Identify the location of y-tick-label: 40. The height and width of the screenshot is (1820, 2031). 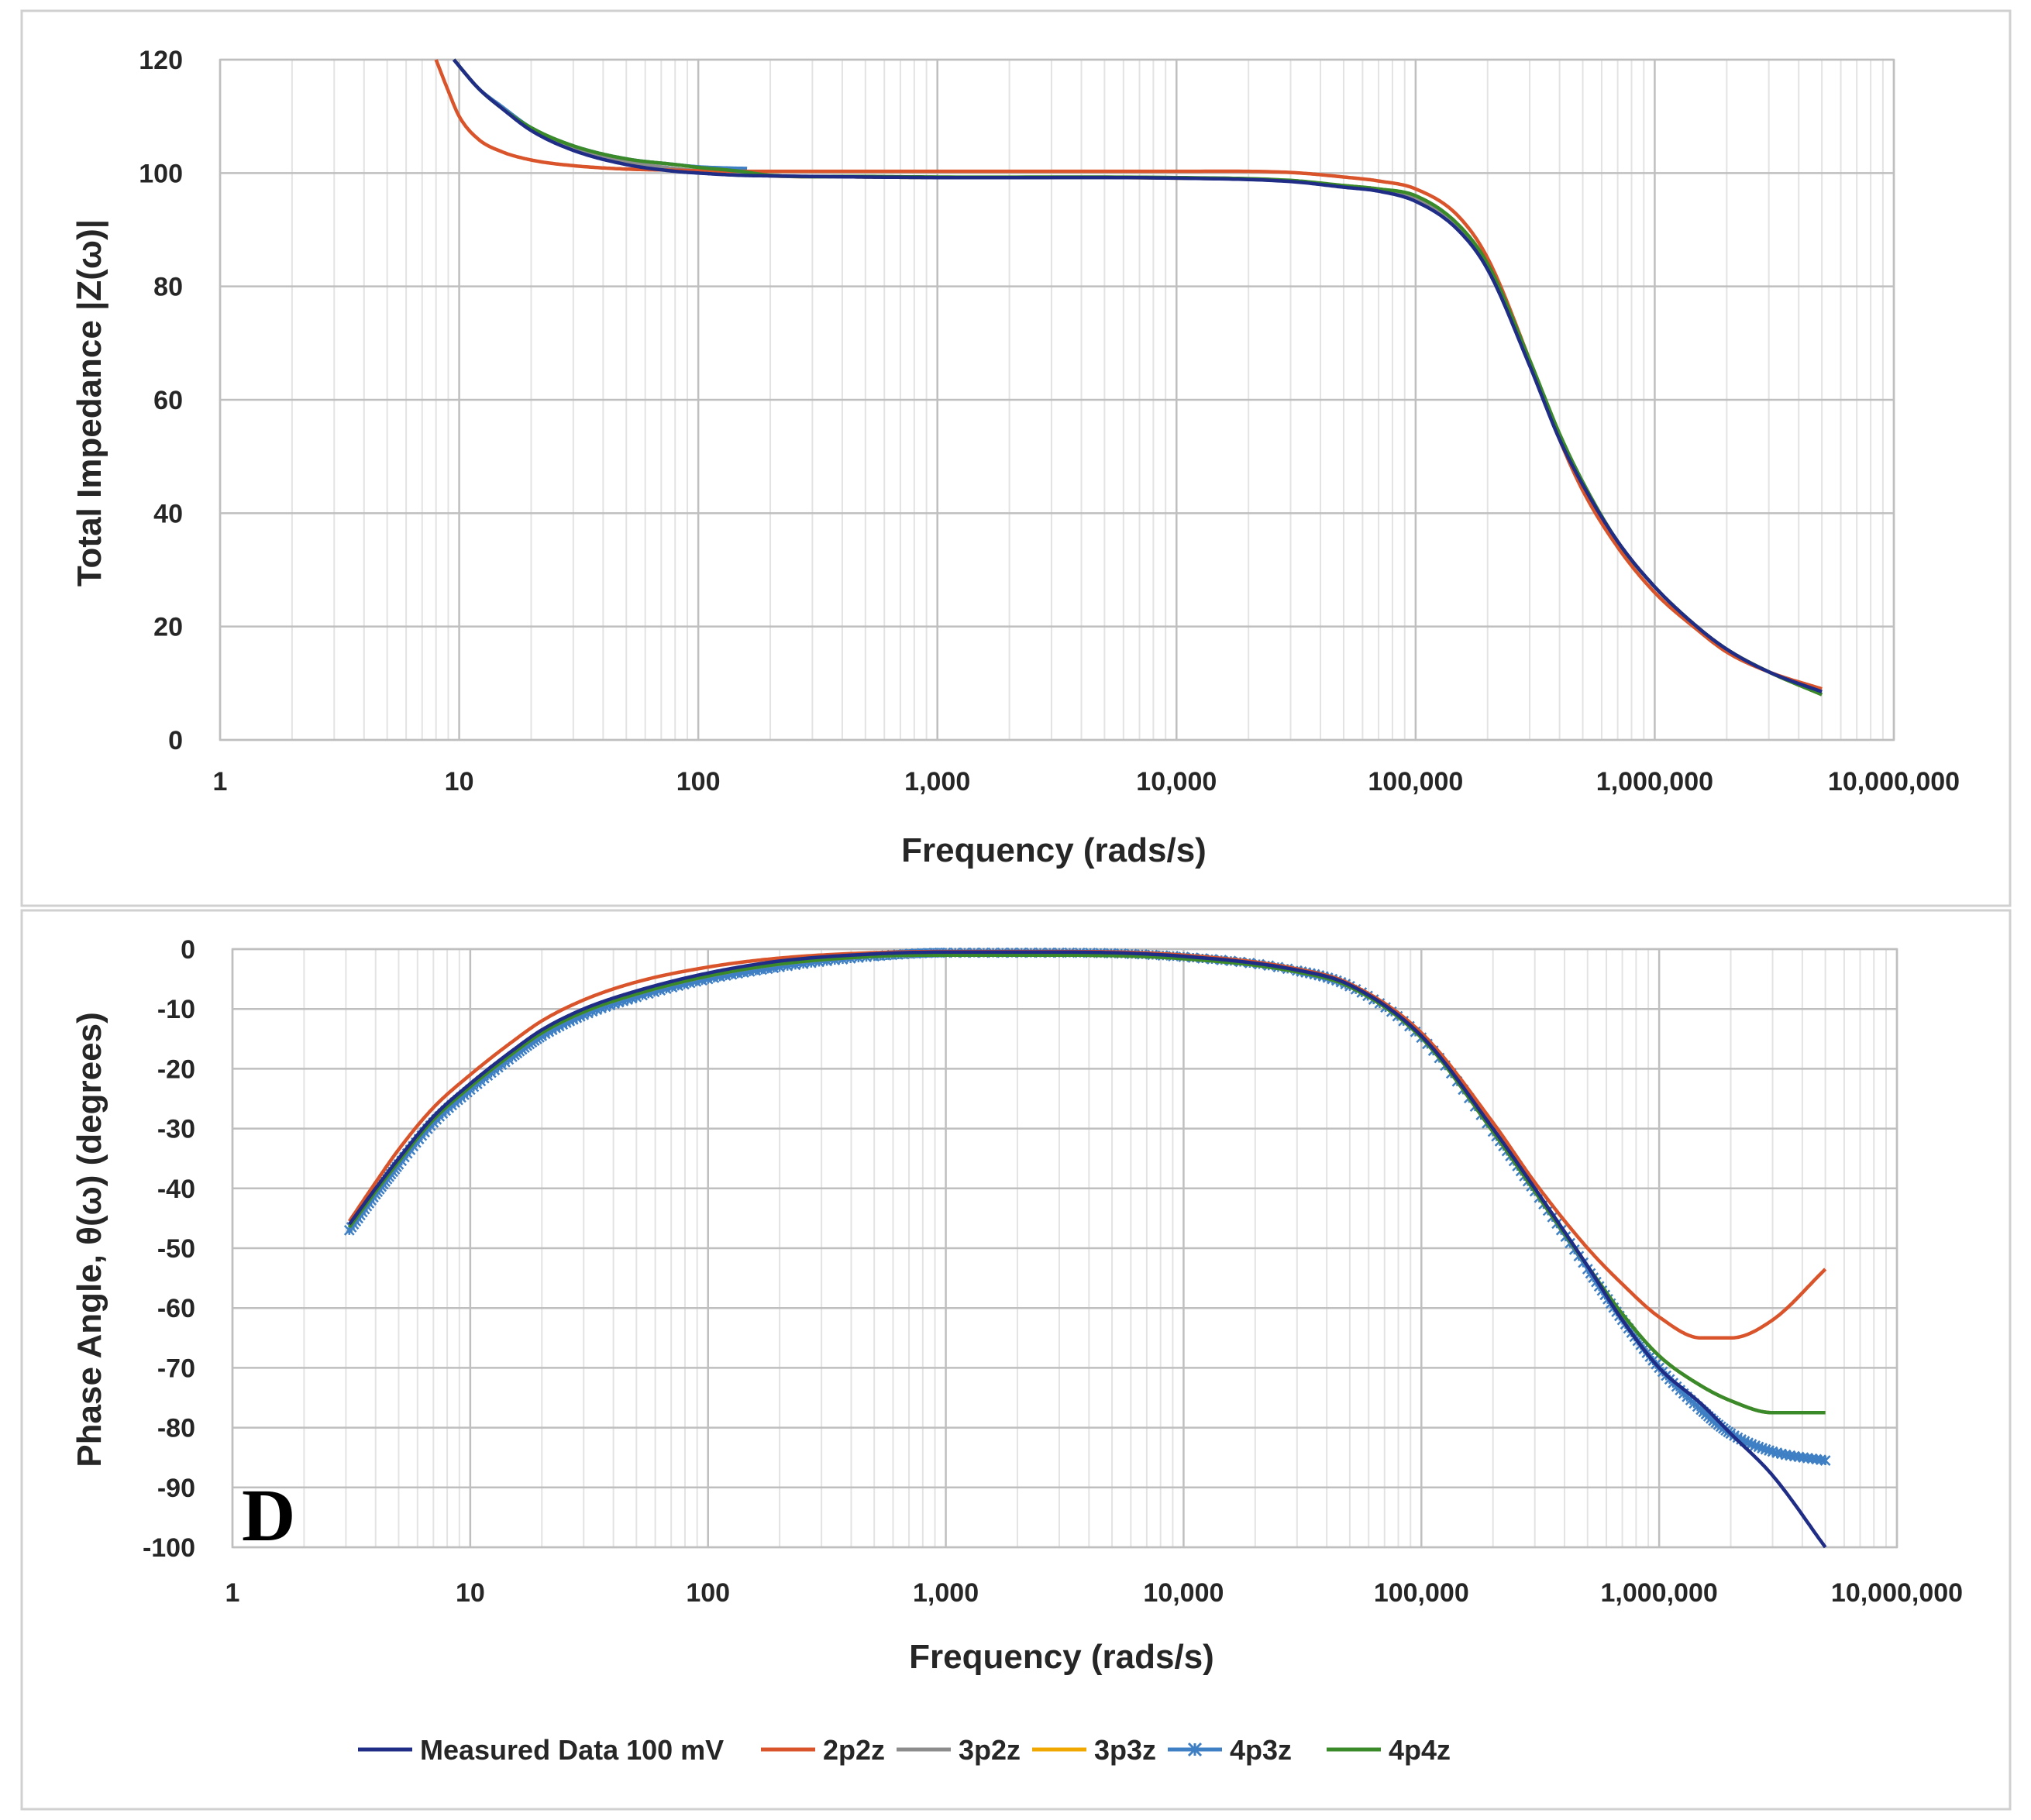
(168, 514).